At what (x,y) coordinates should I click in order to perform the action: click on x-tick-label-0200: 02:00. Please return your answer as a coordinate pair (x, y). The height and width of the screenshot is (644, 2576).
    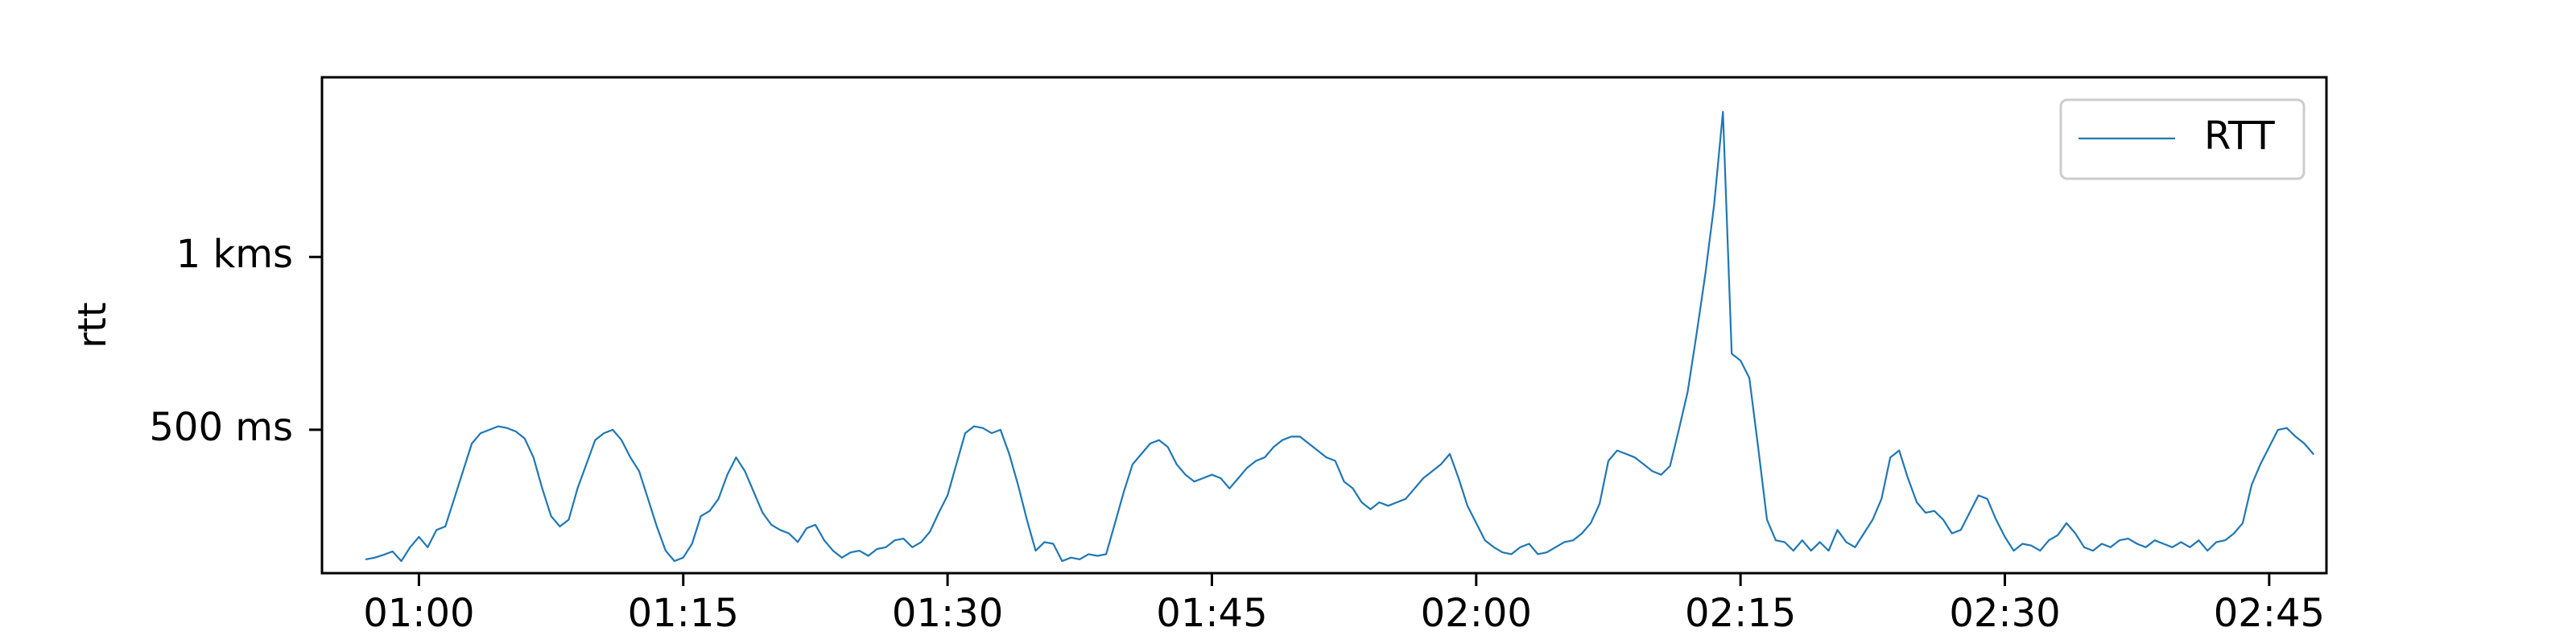
    Looking at the image, I should click on (1476, 613).